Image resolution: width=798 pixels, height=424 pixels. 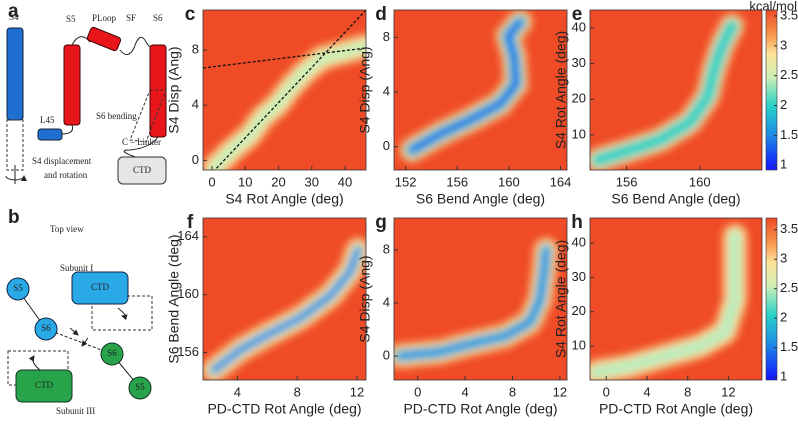 What do you see at coordinates (104, 39) in the screenshot?
I see `ploop-helix` at bounding box center [104, 39].